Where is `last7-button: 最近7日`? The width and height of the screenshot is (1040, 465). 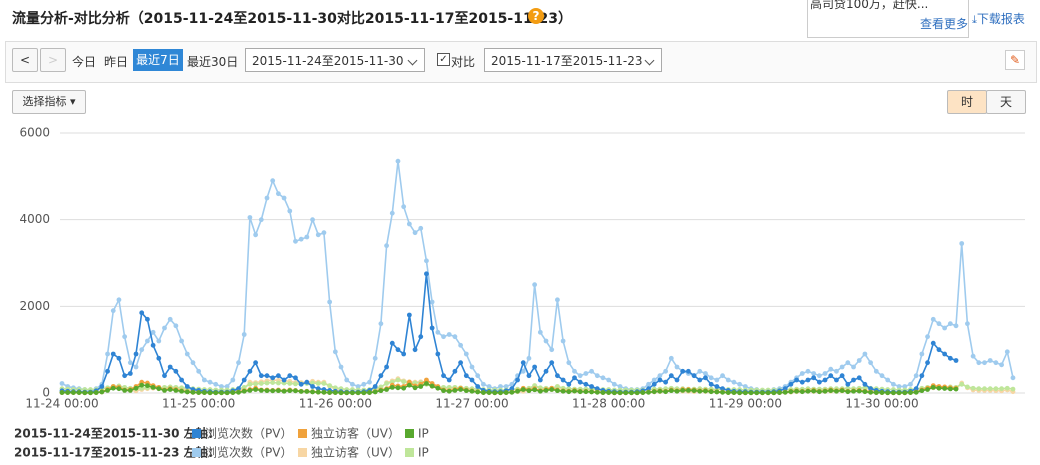 last7-button: 最近7日 is located at coordinates (158, 60).